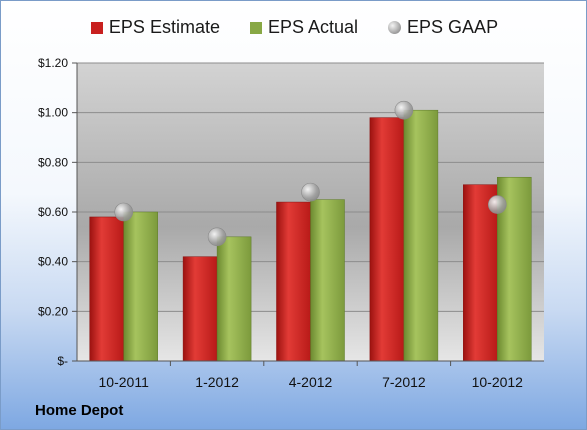 This screenshot has width=587, height=430. What do you see at coordinates (53, 212) in the screenshot?
I see `y-tick-label: $0.60` at bounding box center [53, 212].